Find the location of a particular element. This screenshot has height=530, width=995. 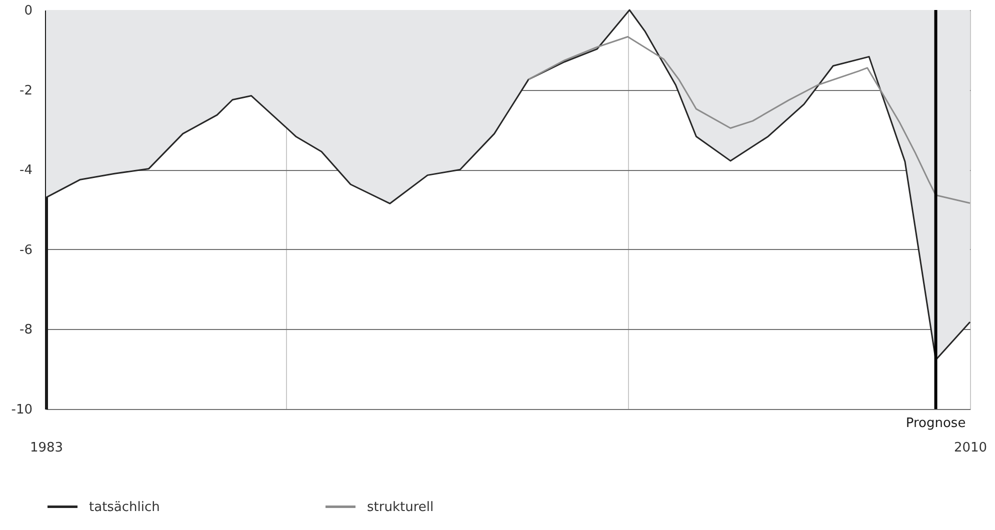

y-tick-label: -10 is located at coordinates (21, 410).